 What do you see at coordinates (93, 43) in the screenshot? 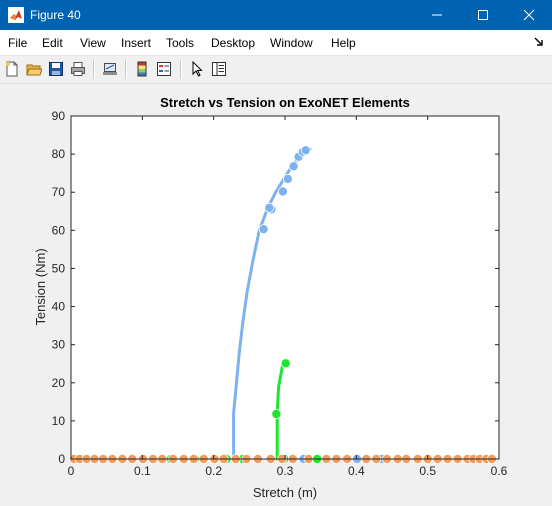
I see `menu-view: View` at bounding box center [93, 43].